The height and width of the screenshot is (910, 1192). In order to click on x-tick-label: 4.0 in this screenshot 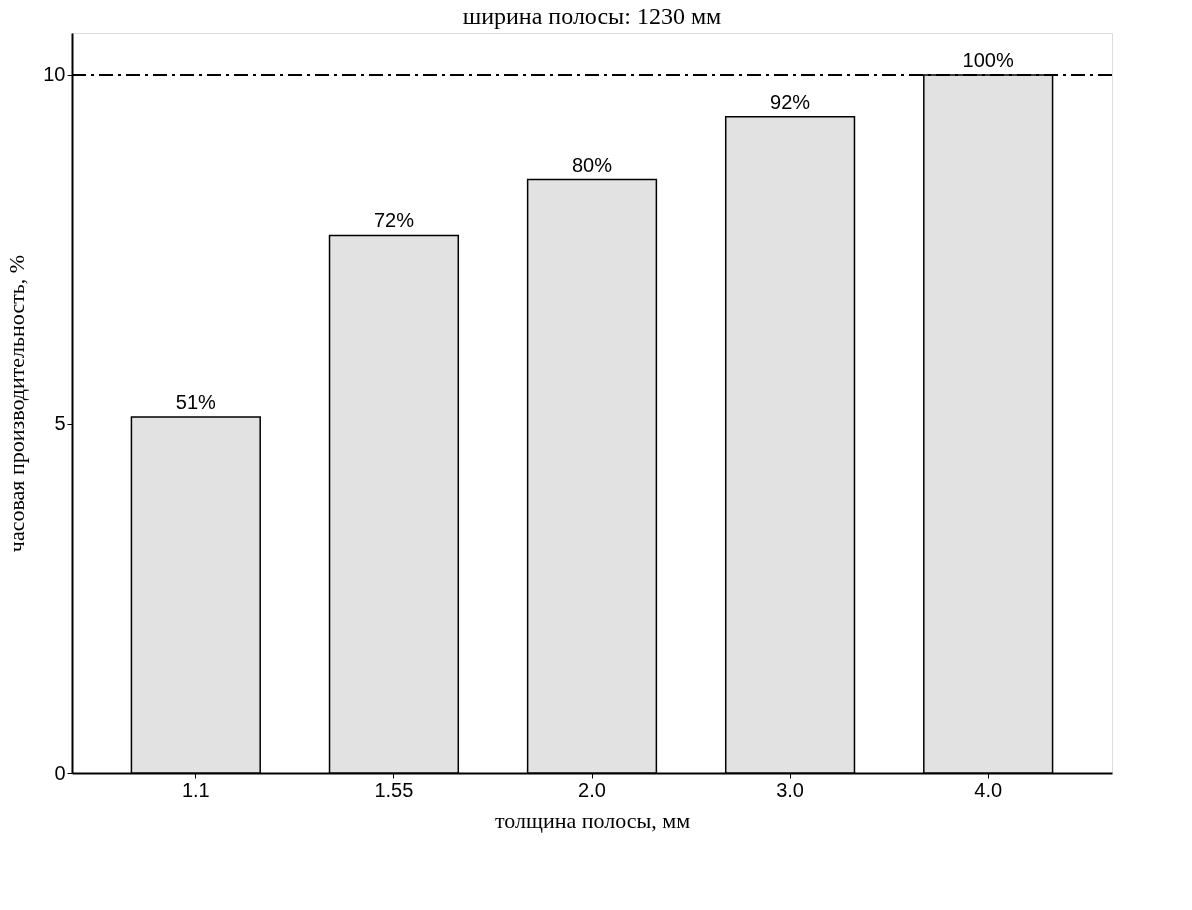, I will do `click(988, 789)`.